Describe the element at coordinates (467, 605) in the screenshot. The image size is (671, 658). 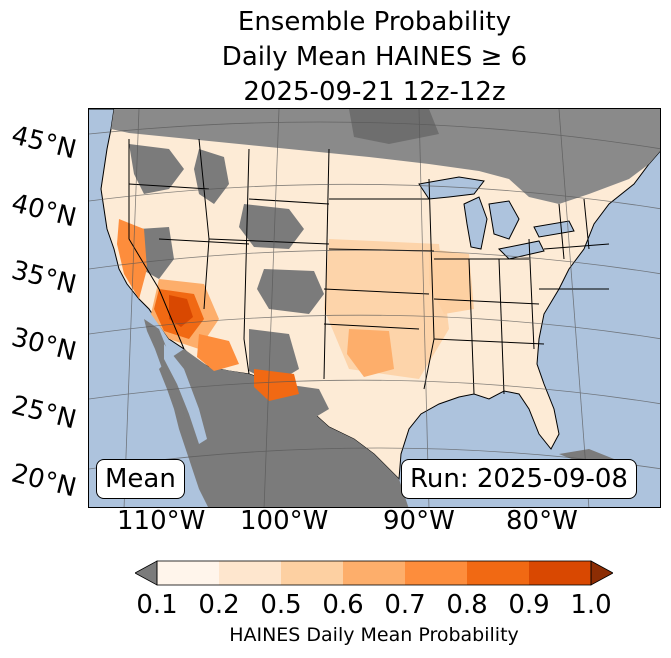
I see `colorbar-tick-5: 0.8` at that location.